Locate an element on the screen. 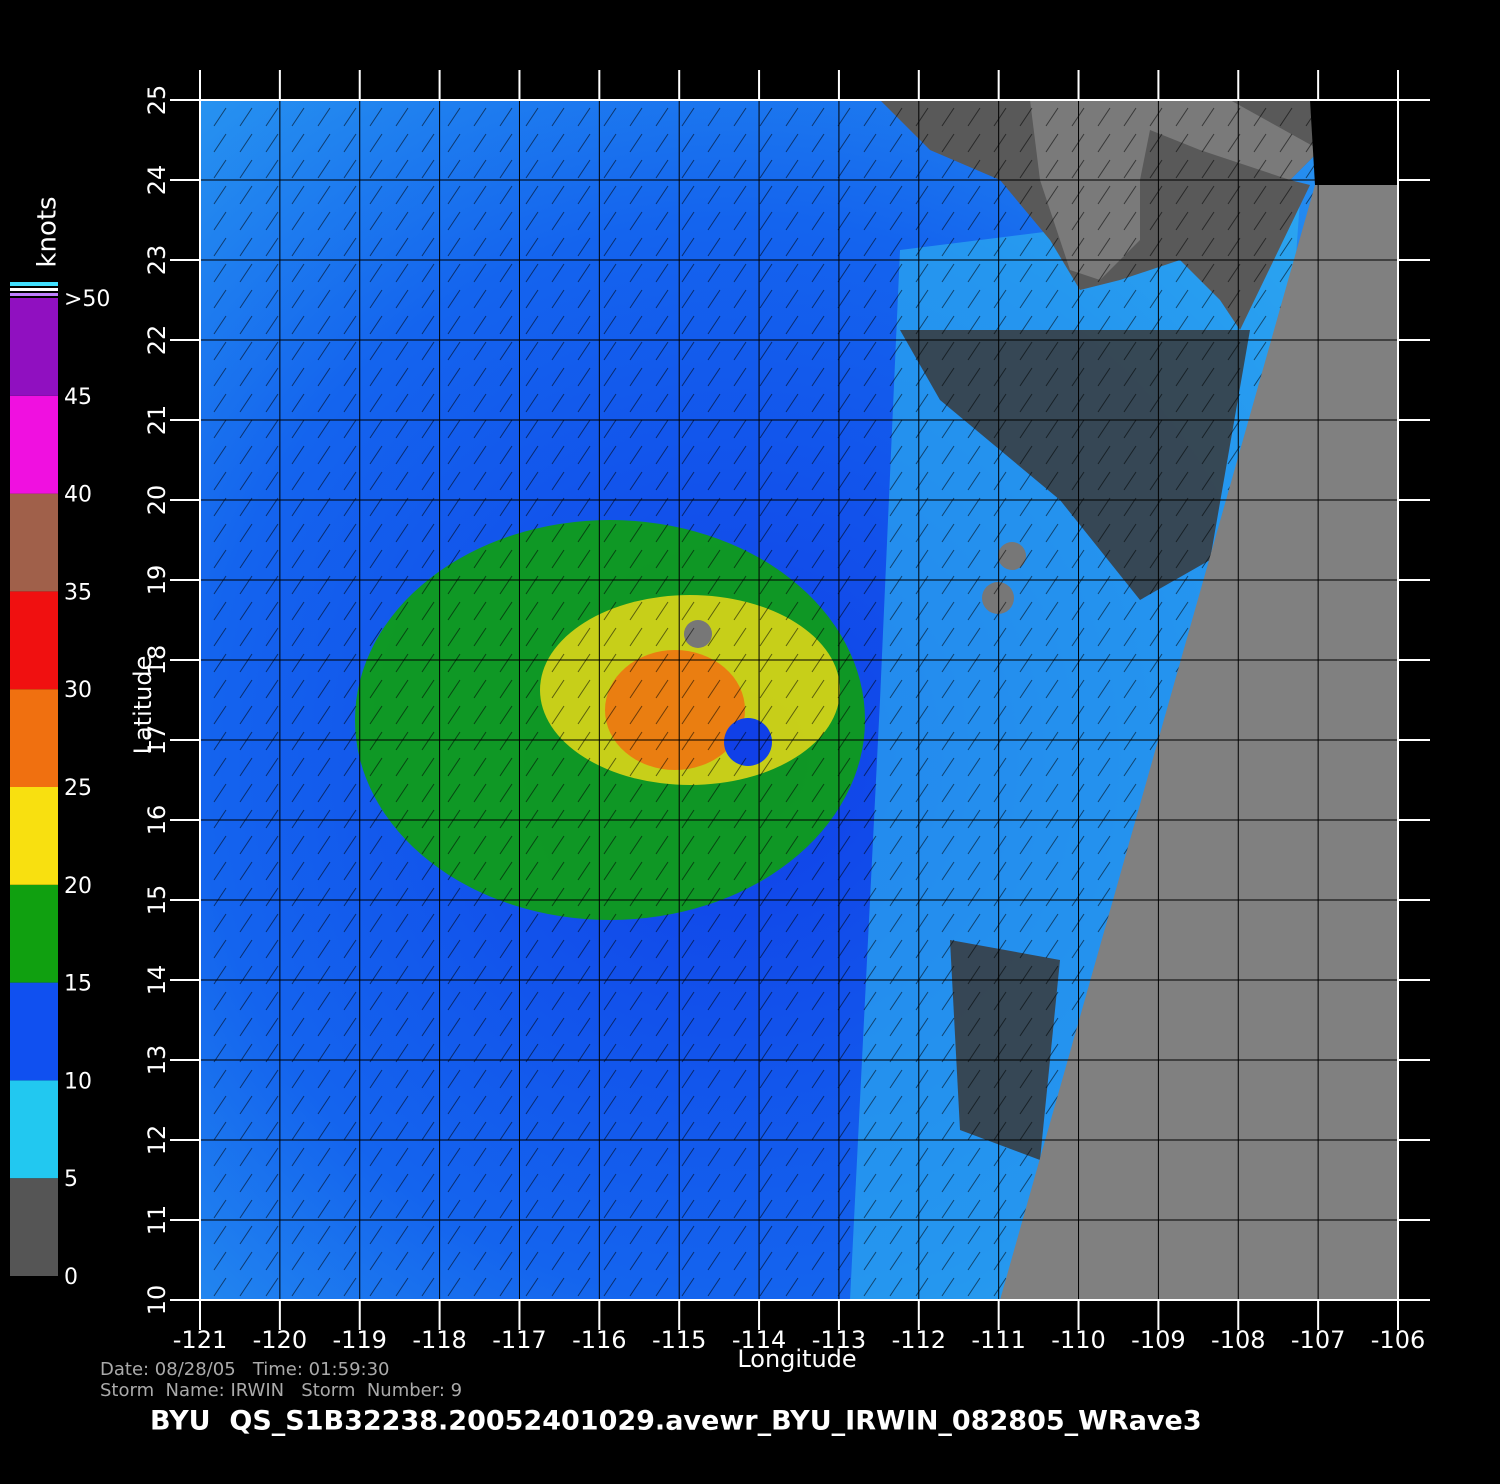 The width and height of the screenshot is (1500, 1484). x-tick-label: -115 is located at coordinates (679, 1340).